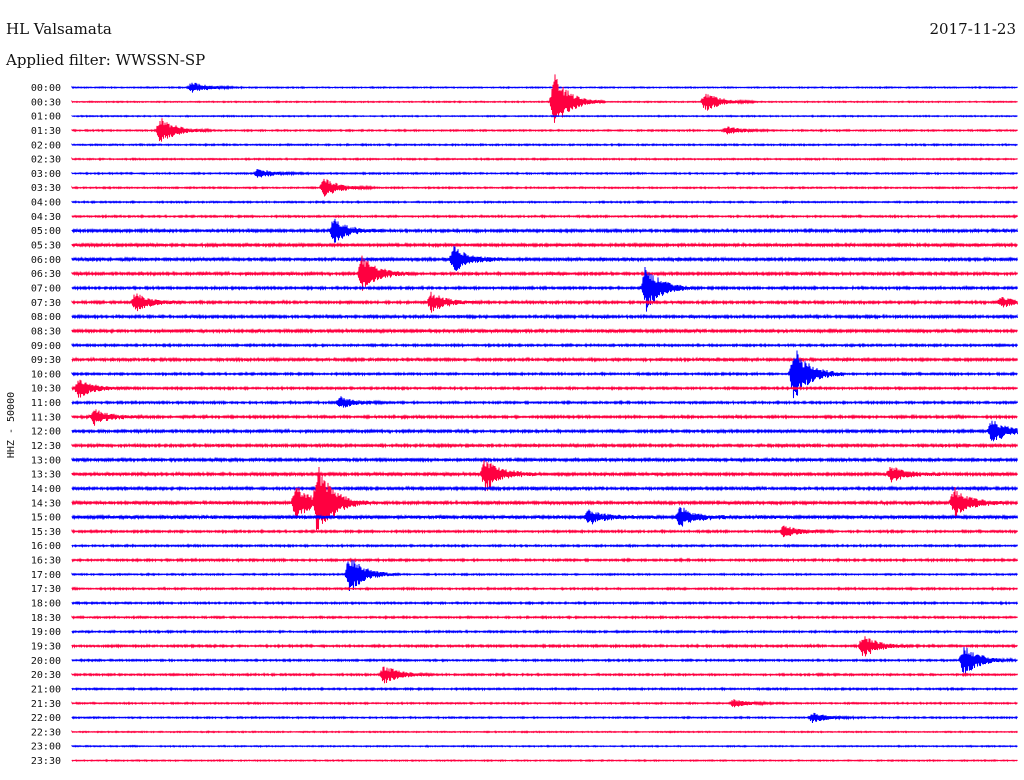 This screenshot has height=780, width=1024. What do you see at coordinates (46, 718) in the screenshot?
I see `row-label: 22:00` at bounding box center [46, 718].